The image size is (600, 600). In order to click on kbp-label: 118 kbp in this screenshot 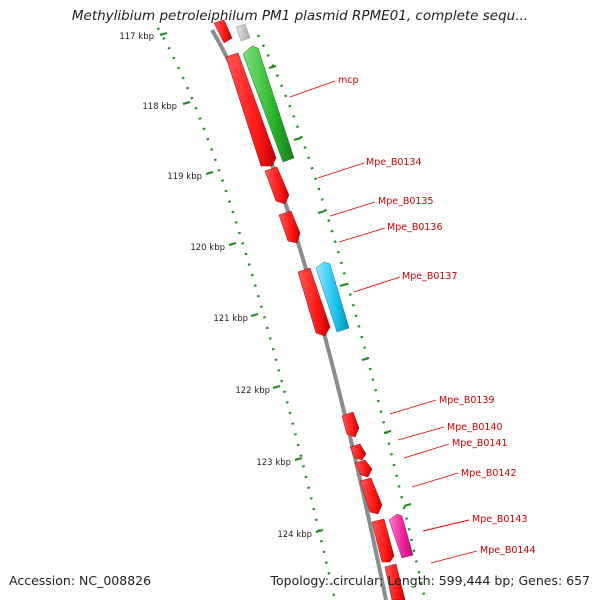, I will do `click(159, 107)`.